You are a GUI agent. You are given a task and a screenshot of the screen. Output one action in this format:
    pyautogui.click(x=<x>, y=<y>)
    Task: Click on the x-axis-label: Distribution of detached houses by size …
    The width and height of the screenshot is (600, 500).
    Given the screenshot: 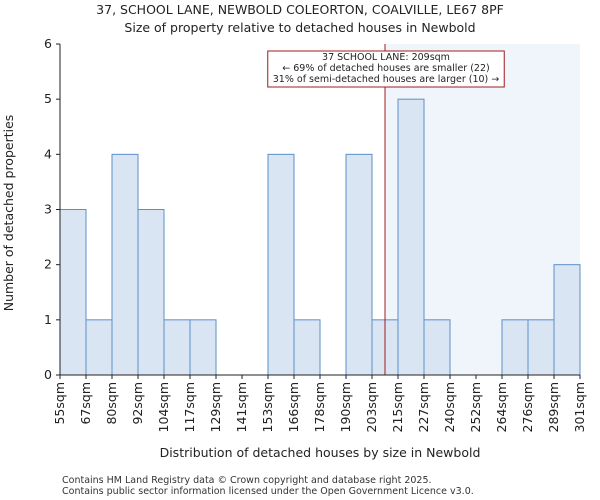 What is the action you would take?
    pyautogui.click(x=320, y=452)
    